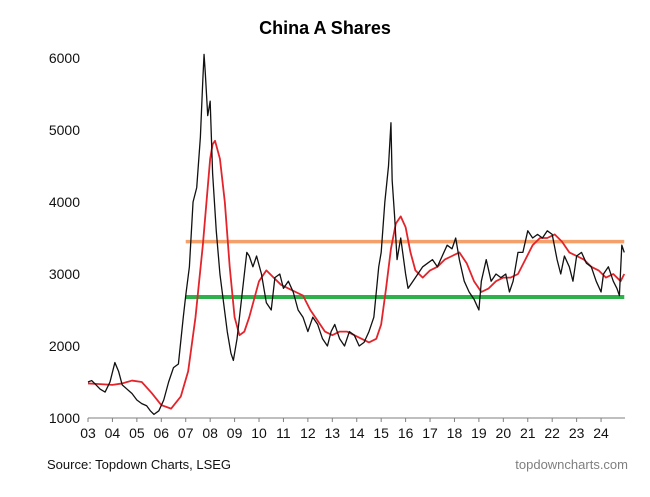 The image size is (650, 497). I want to click on chart-axes, so click(356, 419).